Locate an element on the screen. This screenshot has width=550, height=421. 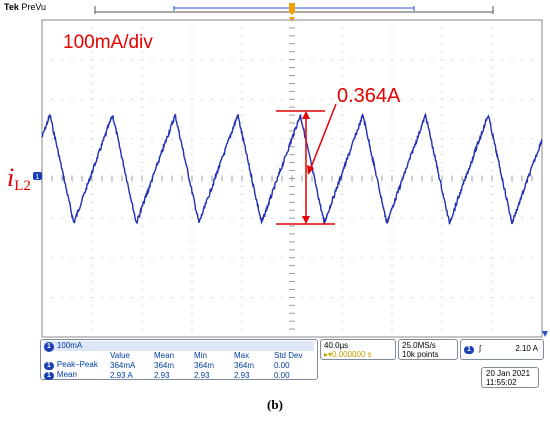
trigger-position-marker is located at coordinates (292, 12).